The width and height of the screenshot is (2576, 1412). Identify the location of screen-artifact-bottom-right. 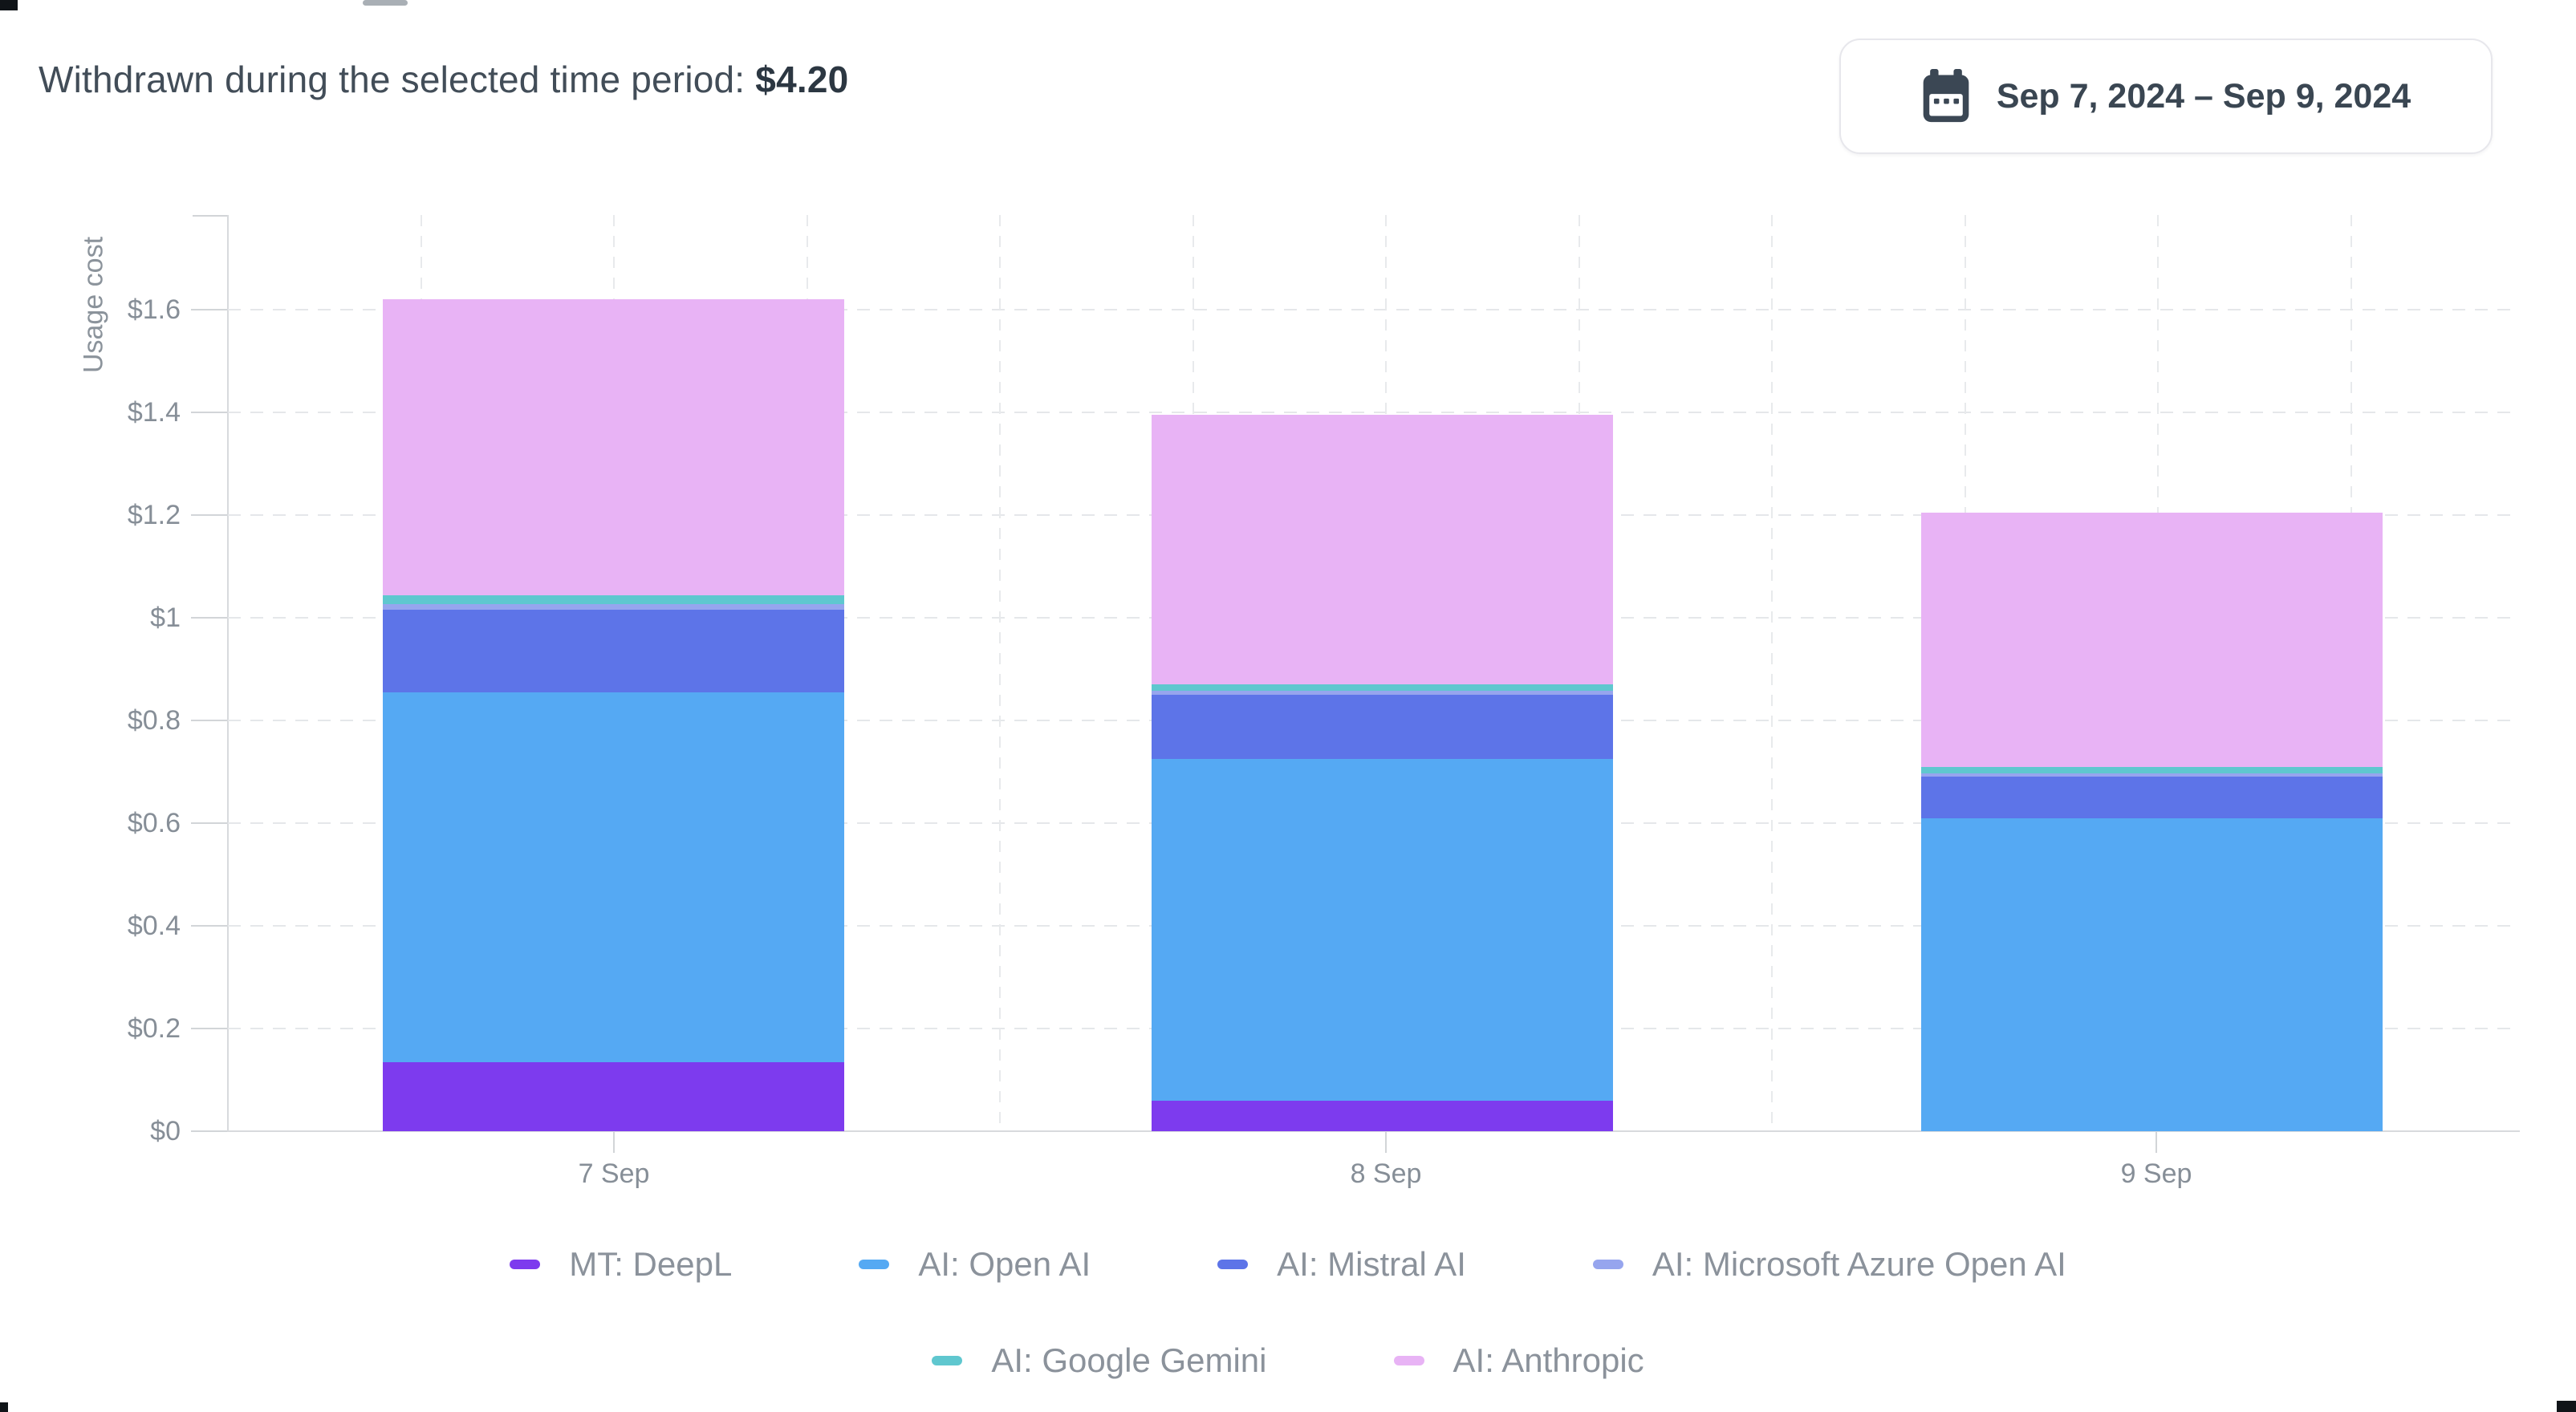
(2566, 1406).